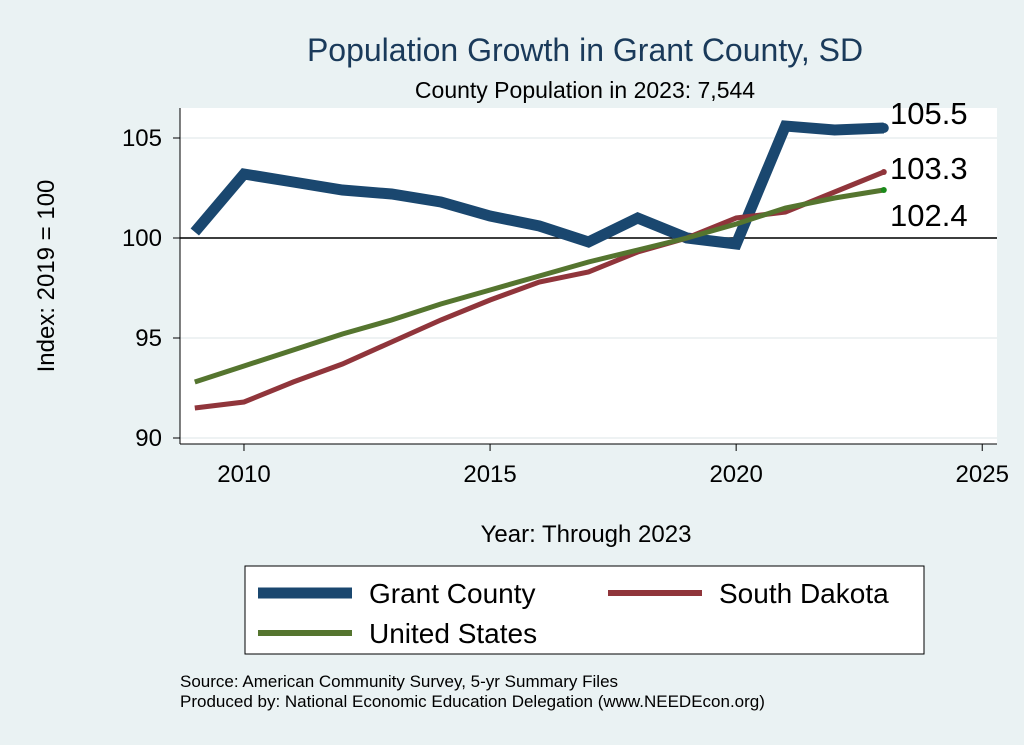  I want to click on legend-label-united-states: United States, so click(453, 633).